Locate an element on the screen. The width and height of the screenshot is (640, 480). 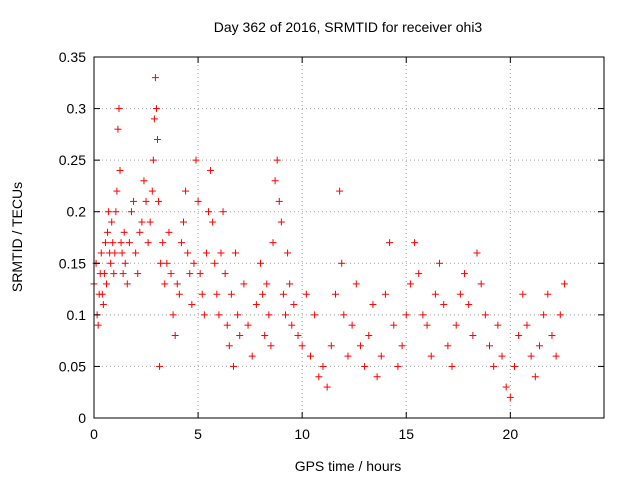
x-tick-label: 5 is located at coordinates (198, 434).